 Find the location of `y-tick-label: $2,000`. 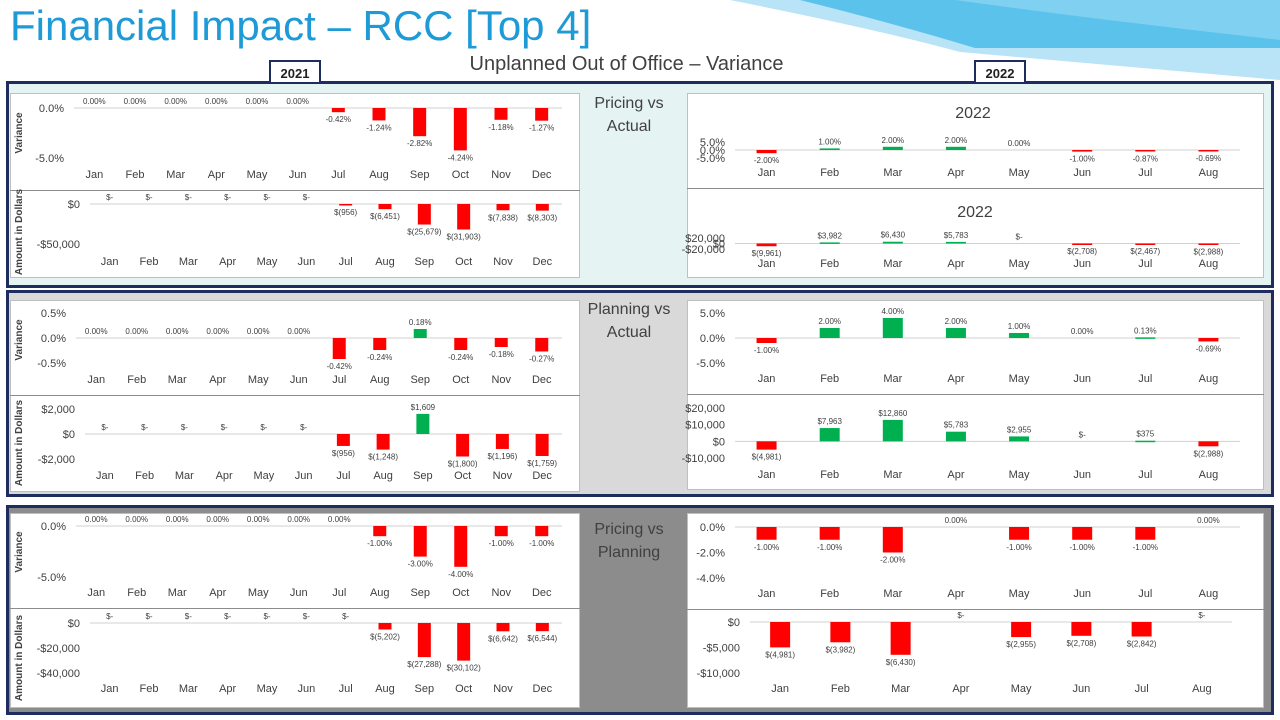

y-tick-label: $2,000 is located at coordinates (58, 410).